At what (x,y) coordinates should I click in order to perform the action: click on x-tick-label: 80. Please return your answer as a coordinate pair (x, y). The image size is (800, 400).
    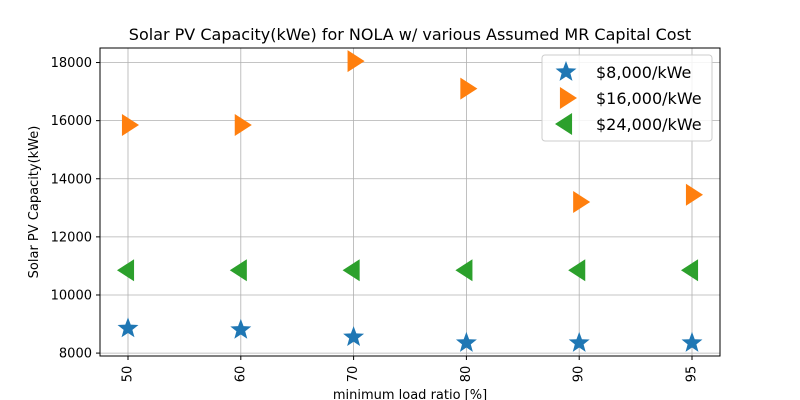
    Looking at the image, I should click on (466, 374).